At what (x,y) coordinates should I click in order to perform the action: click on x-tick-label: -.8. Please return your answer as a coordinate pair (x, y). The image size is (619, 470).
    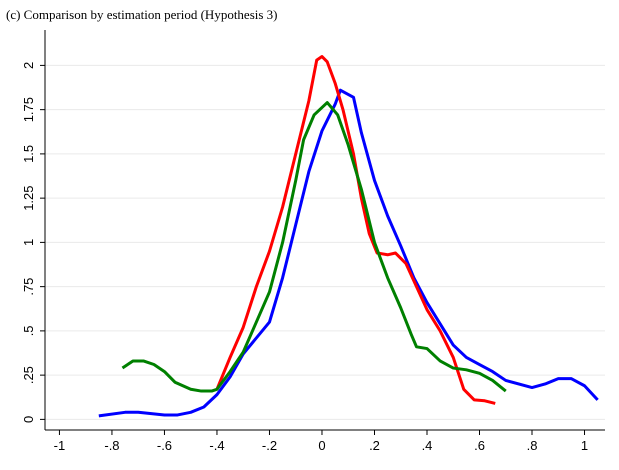
    Looking at the image, I should click on (111, 445).